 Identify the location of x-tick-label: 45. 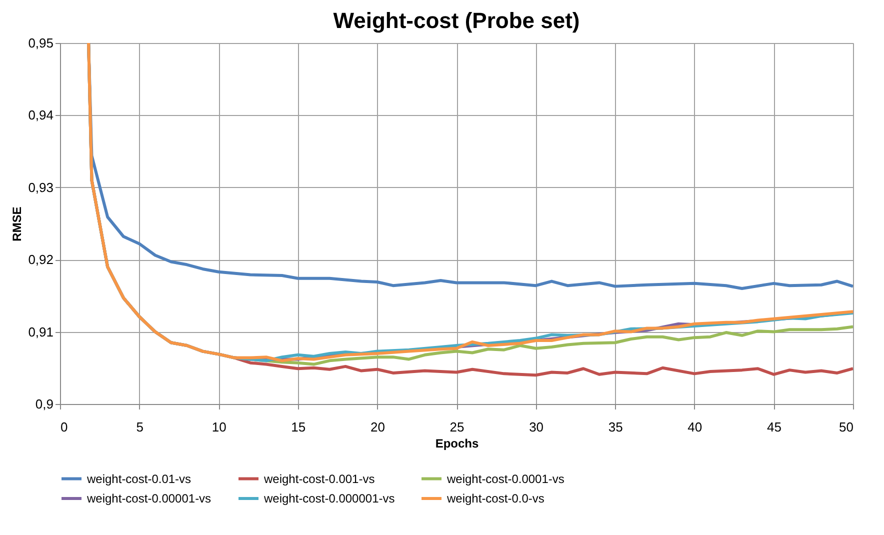
(774, 427).